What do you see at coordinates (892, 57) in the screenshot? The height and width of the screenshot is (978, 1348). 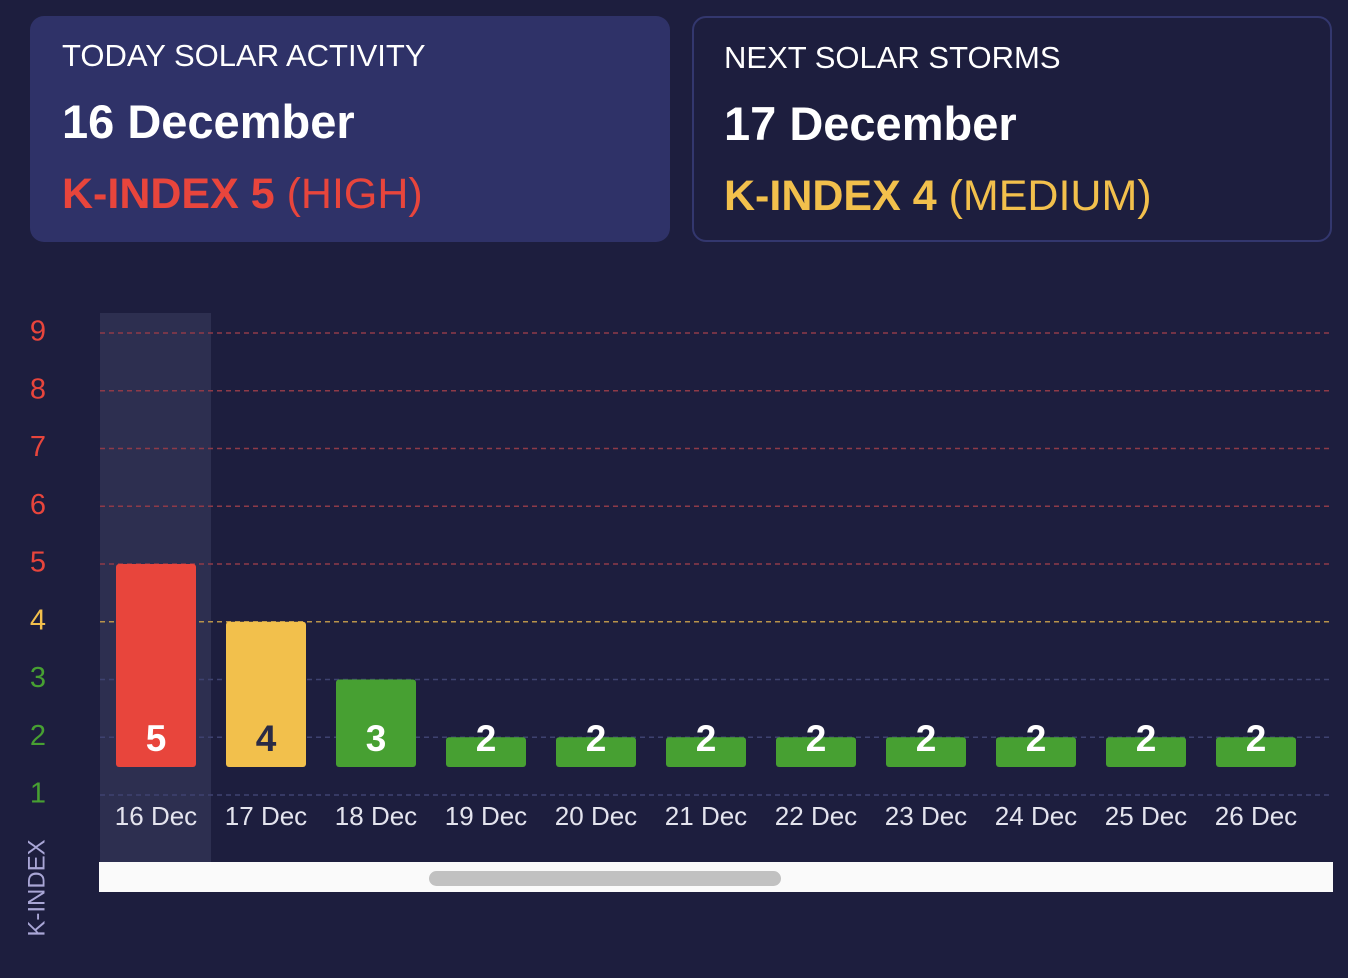 I see `card-label: NEXT SOLAR STORMS` at bounding box center [892, 57].